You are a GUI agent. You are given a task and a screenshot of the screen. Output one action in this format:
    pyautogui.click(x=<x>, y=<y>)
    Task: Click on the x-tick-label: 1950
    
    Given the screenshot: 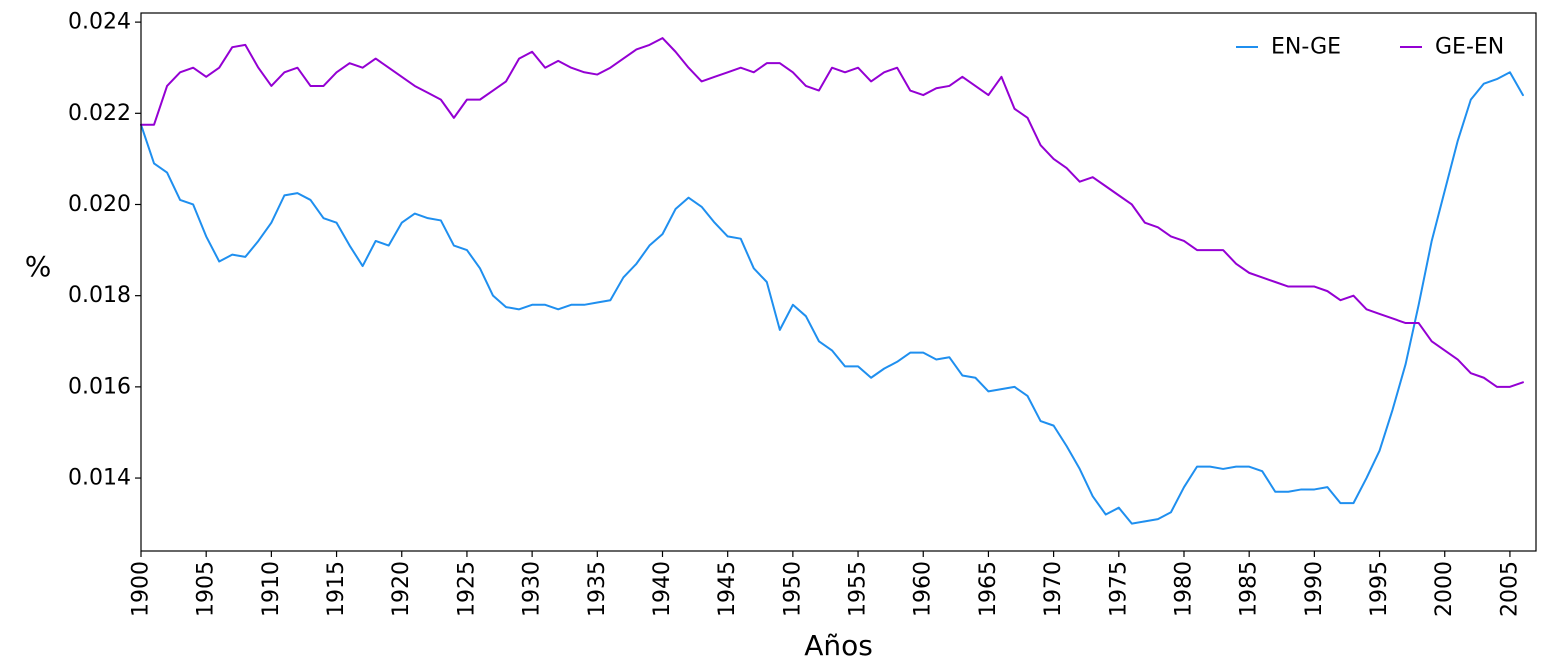 What is the action you would take?
    pyautogui.click(x=792, y=589)
    